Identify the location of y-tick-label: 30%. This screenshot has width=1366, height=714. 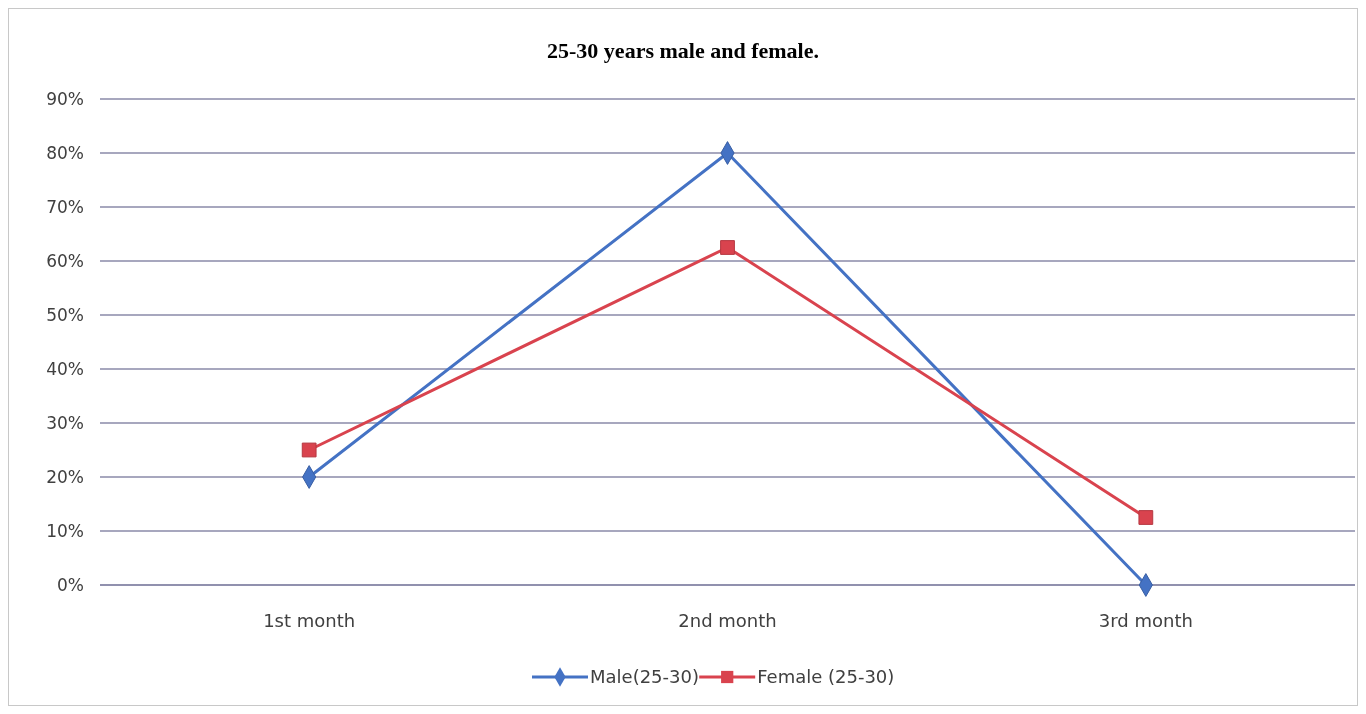
(65, 422).